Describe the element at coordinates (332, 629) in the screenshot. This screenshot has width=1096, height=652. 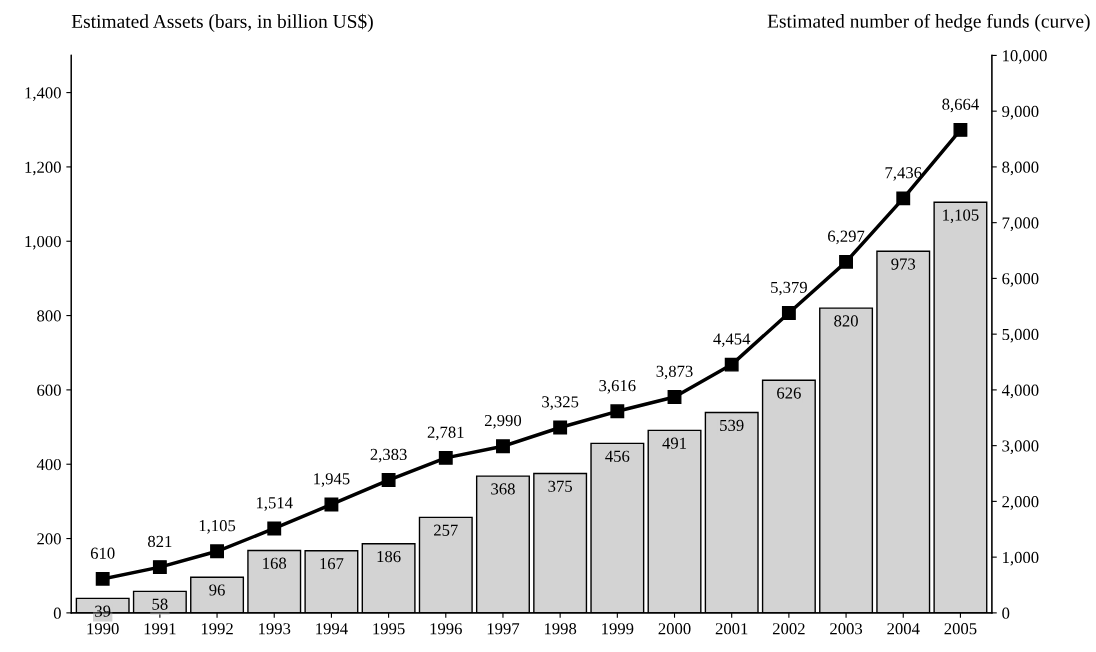
I see `x-tick-label: 1994` at that location.